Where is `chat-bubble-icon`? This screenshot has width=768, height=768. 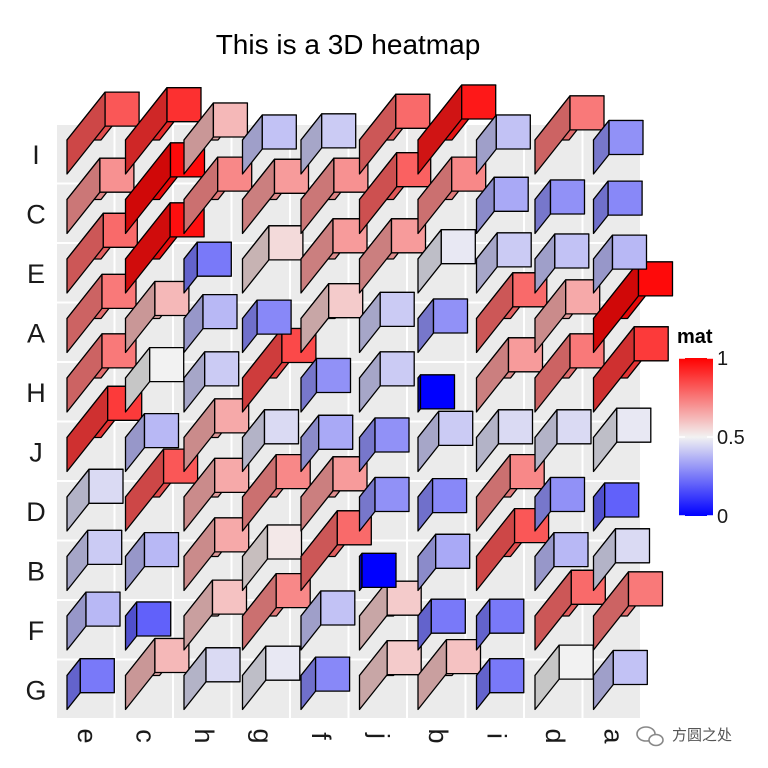
chat-bubble-icon is located at coordinates (650, 736).